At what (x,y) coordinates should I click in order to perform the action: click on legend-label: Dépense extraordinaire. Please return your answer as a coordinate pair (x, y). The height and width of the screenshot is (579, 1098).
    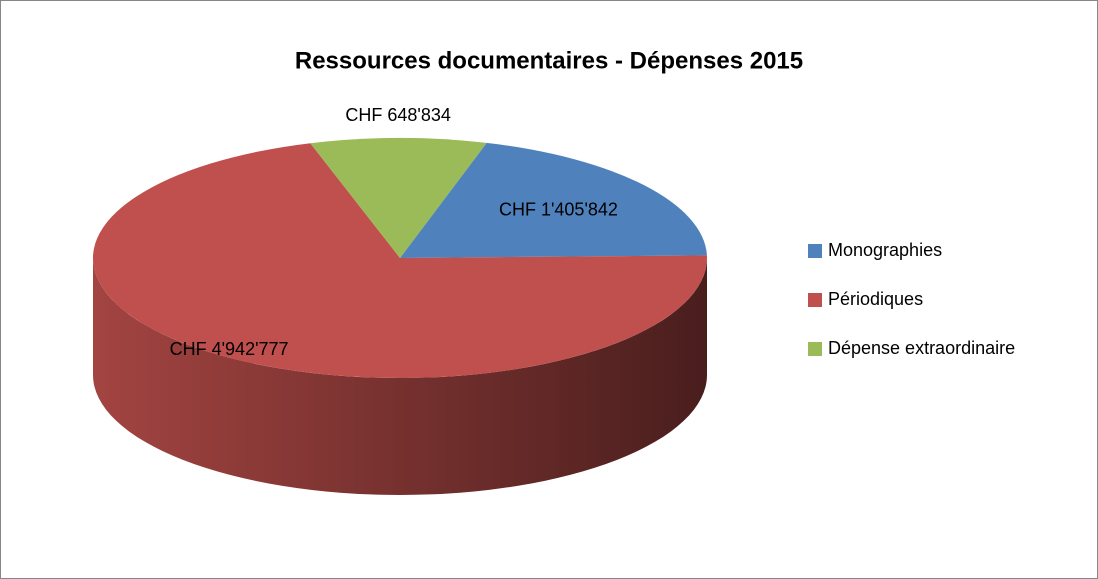
    Looking at the image, I should click on (921, 348).